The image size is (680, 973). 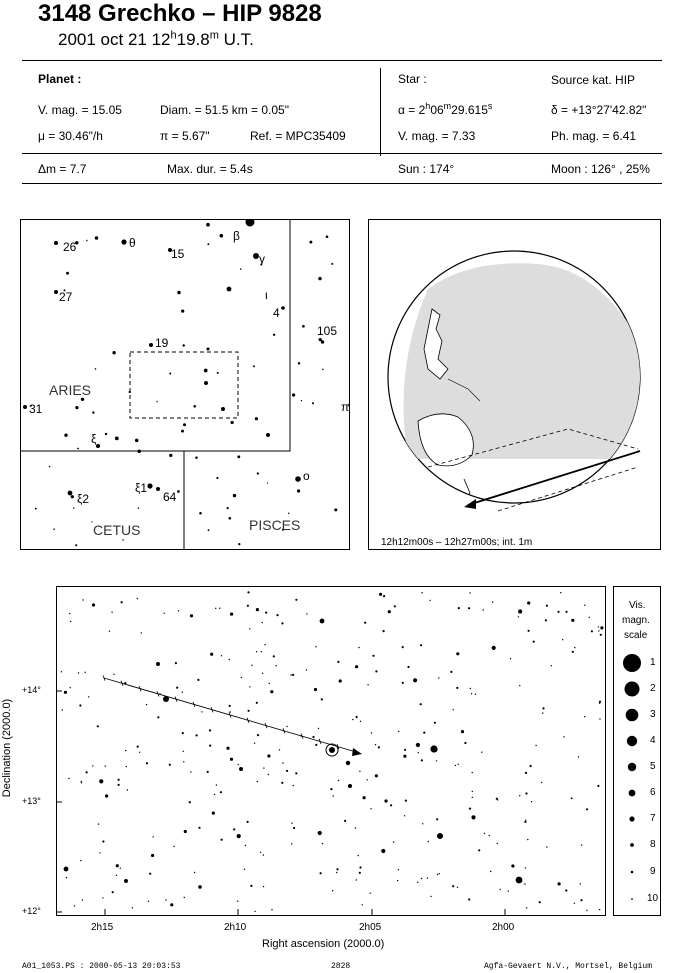 I want to click on date-main: 2001 oct 21 12, so click(x=114, y=39).